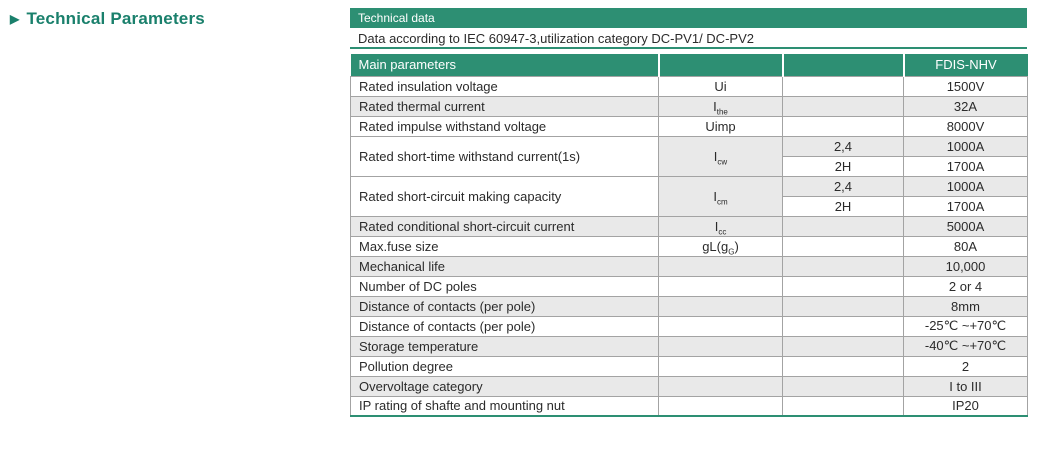 The image size is (1038, 454). I want to click on symbol-subscript: cw, so click(722, 162).